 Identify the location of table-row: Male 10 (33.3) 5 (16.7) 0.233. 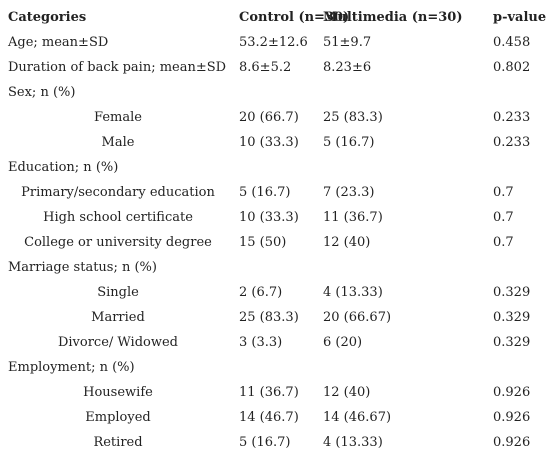
(278, 142).